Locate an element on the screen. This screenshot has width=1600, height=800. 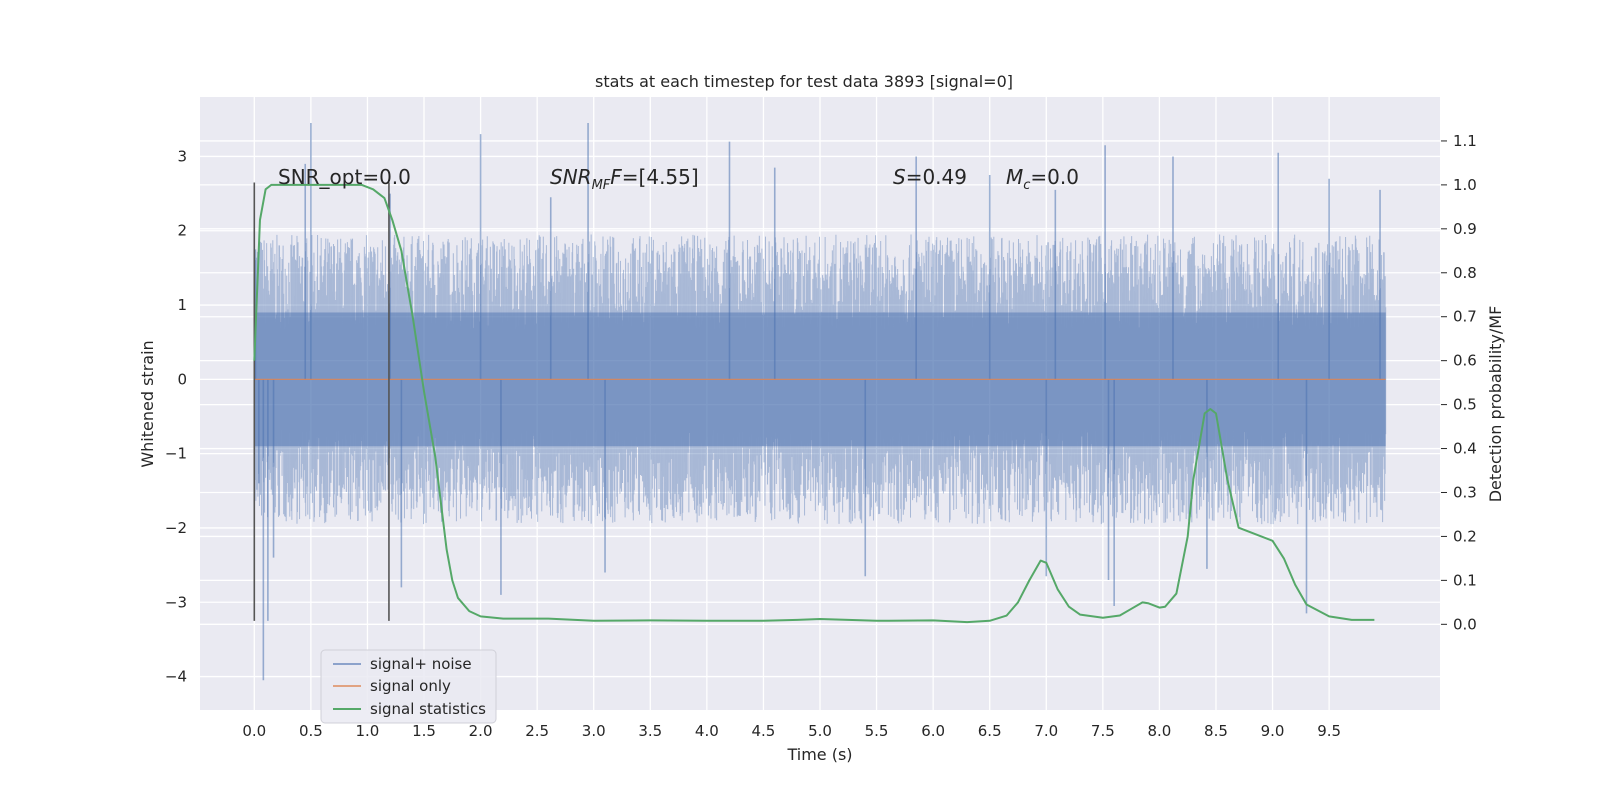
y-tick-label: −4 is located at coordinates (176, 677).